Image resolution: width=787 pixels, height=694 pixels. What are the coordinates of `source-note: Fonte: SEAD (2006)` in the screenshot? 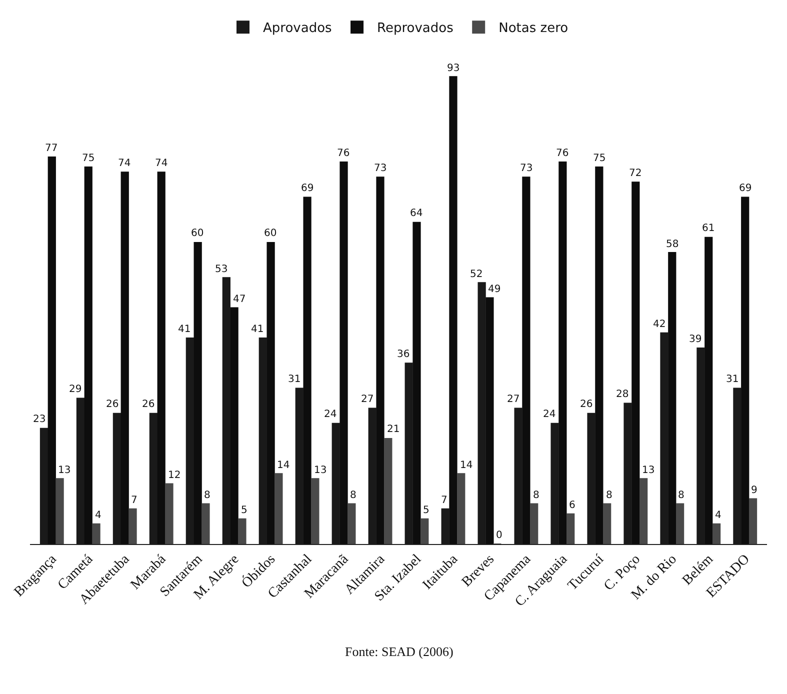 It's located at (399, 651).